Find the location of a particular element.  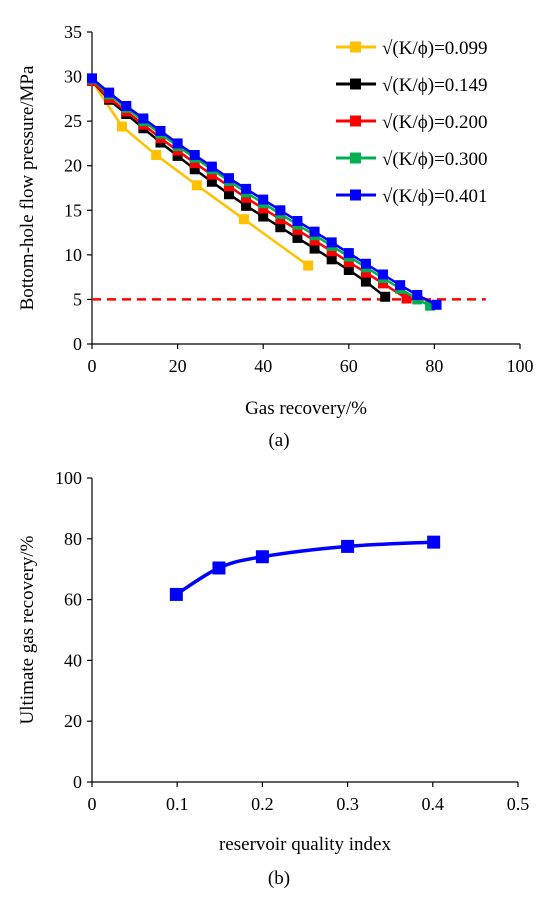

panel-b-x-tick-label: 0.3 is located at coordinates (347, 804).